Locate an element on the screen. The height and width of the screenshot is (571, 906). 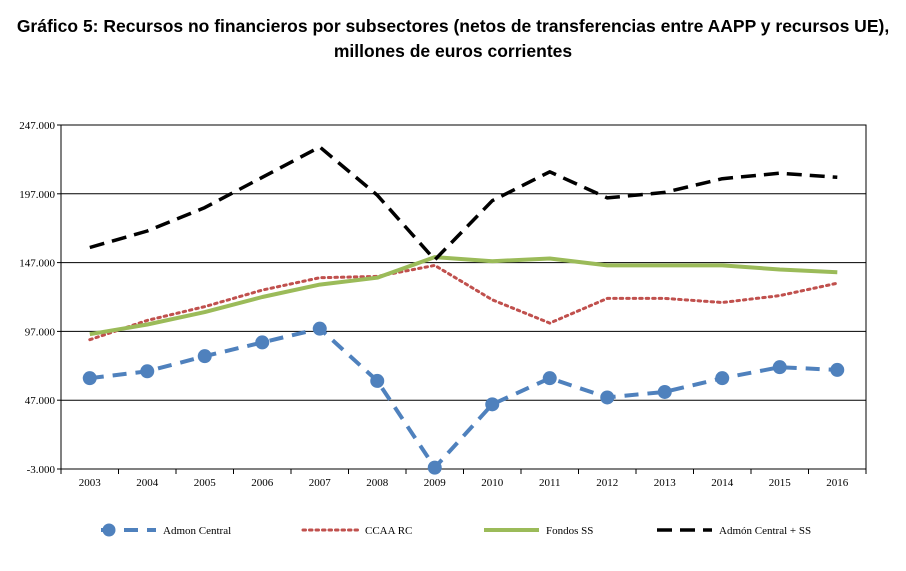
series-line-ccaa-rc is located at coordinates (463, 302).